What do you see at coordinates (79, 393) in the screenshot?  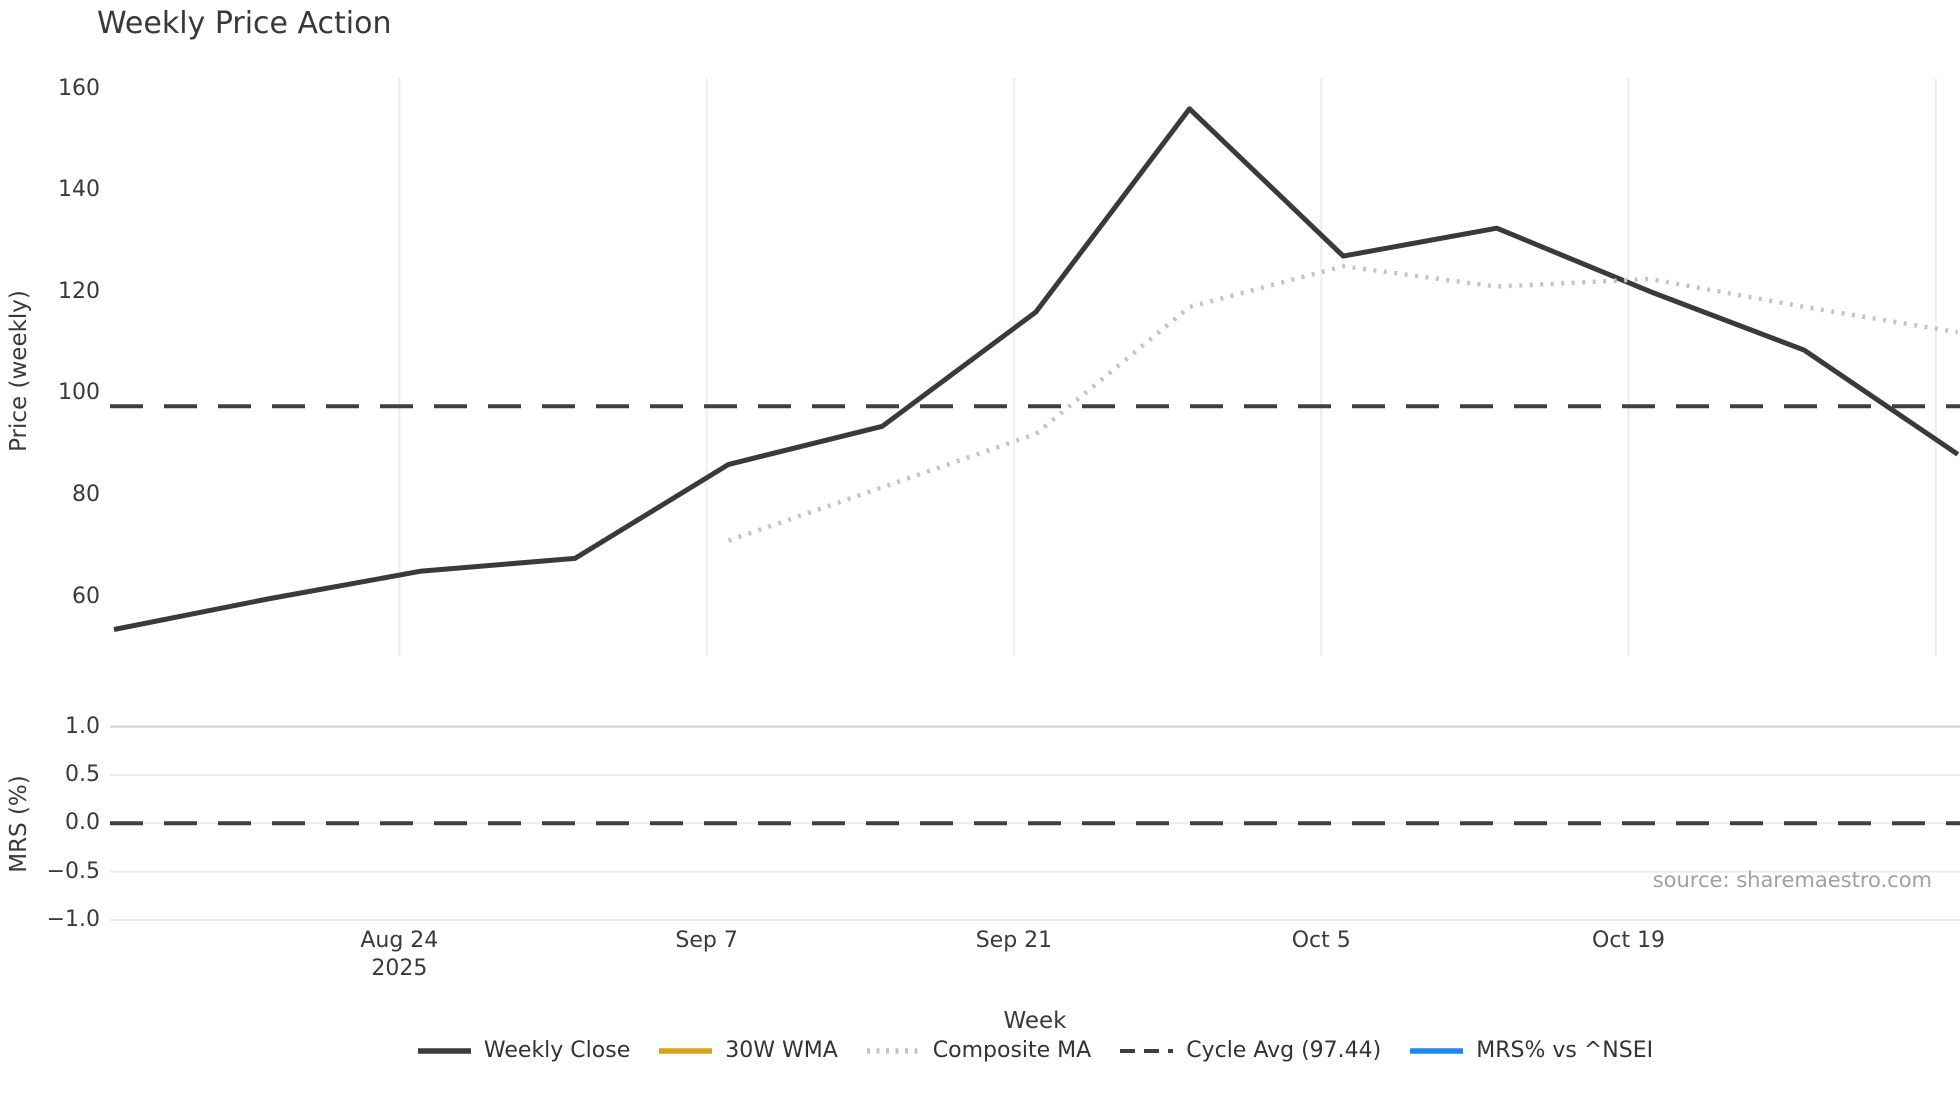 I see `price-y-tick-label: 100` at bounding box center [79, 393].